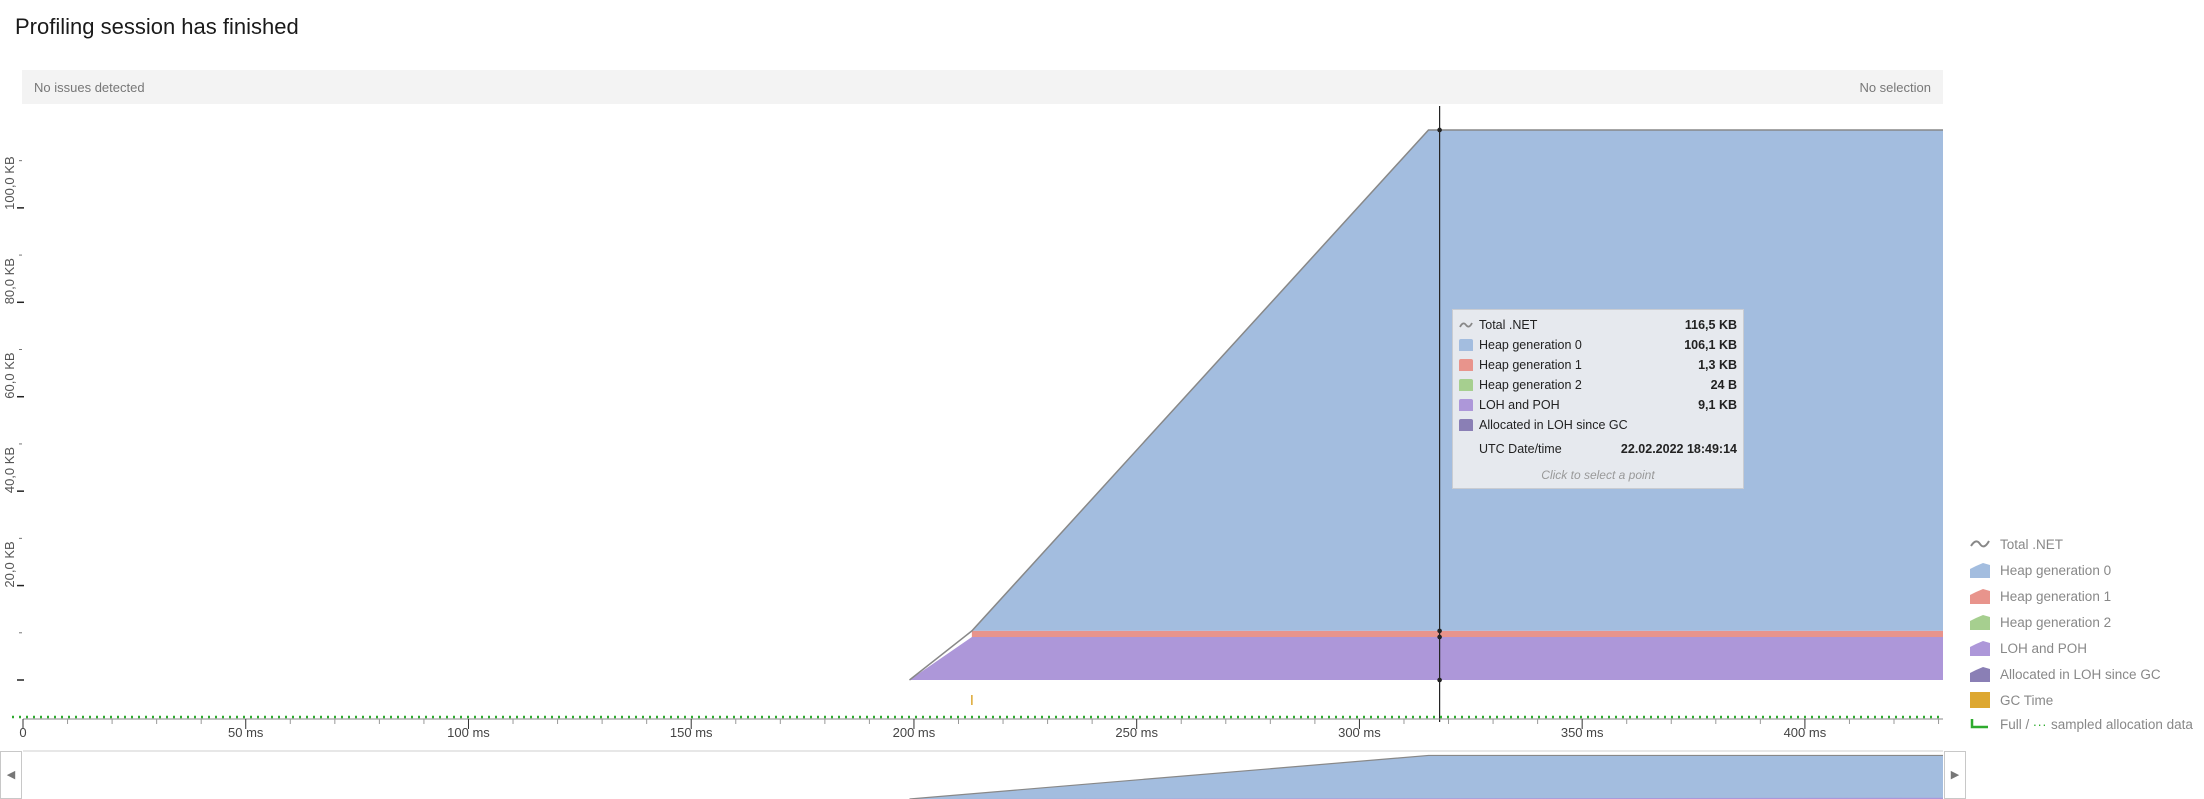 This screenshot has height=799, width=2204. I want to click on tooltip-row-loh: LOH and POH 9,1 KB, so click(1598, 406).